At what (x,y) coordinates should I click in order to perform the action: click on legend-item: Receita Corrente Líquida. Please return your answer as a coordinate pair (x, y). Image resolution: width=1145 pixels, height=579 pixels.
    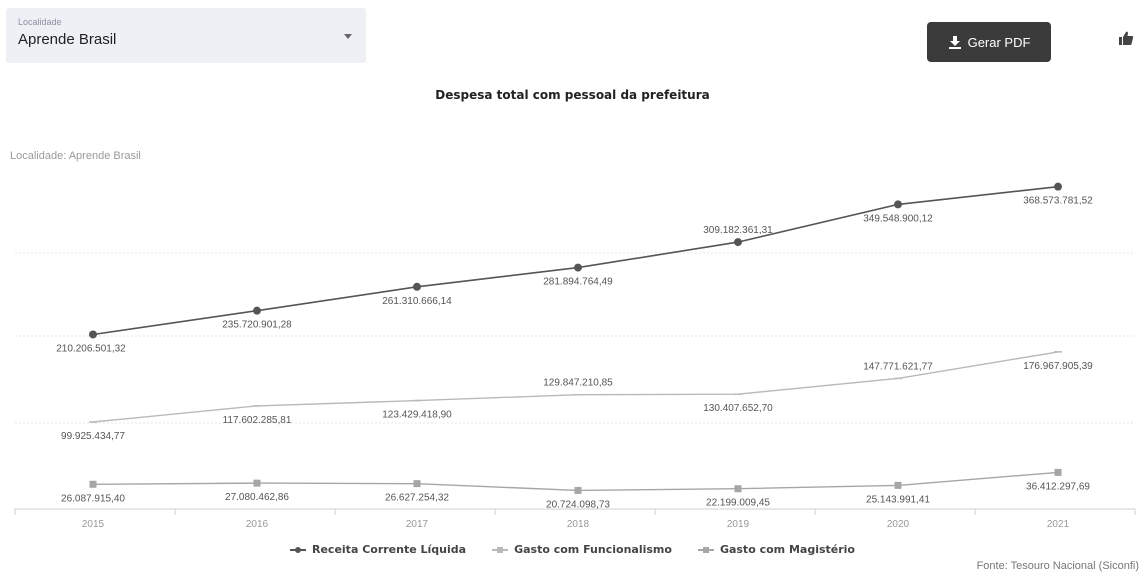
    Looking at the image, I should click on (378, 549).